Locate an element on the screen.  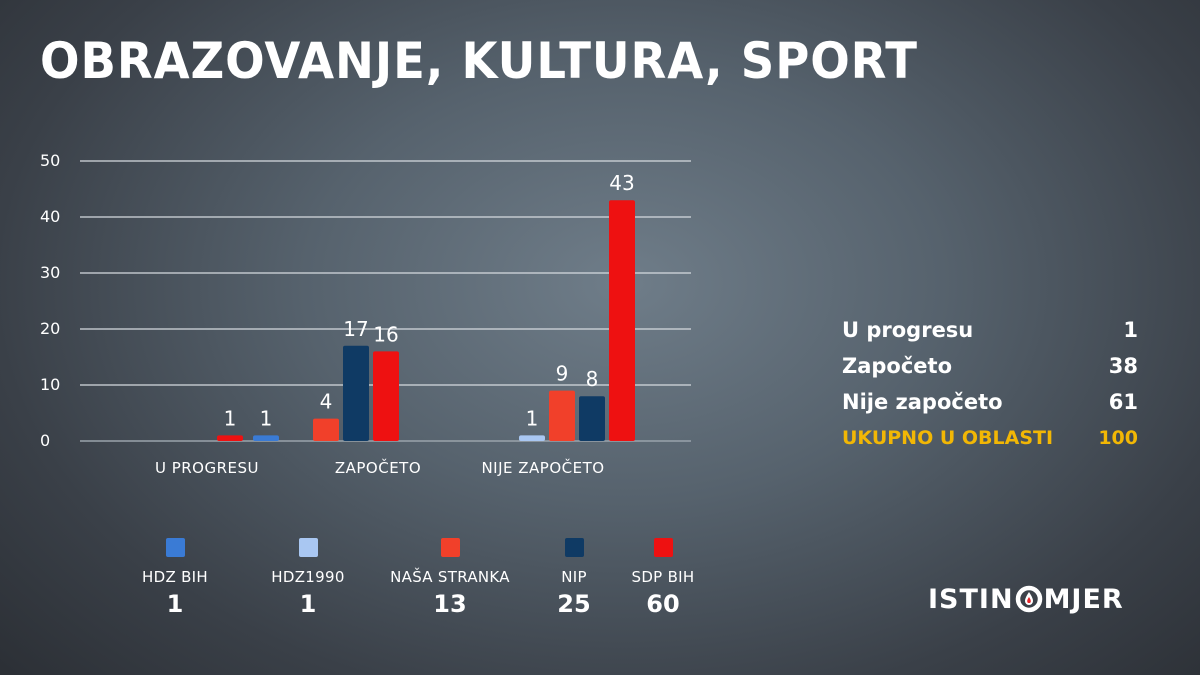
logo-text-left: ISTIN is located at coordinates (971, 599).